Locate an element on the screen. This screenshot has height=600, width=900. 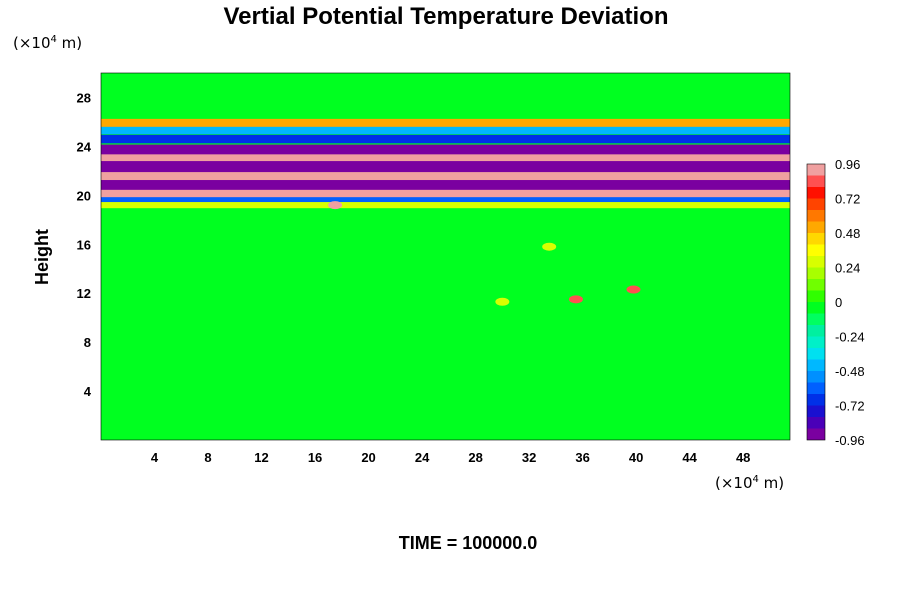
x-tick-label: 4 is located at coordinates (155, 457).